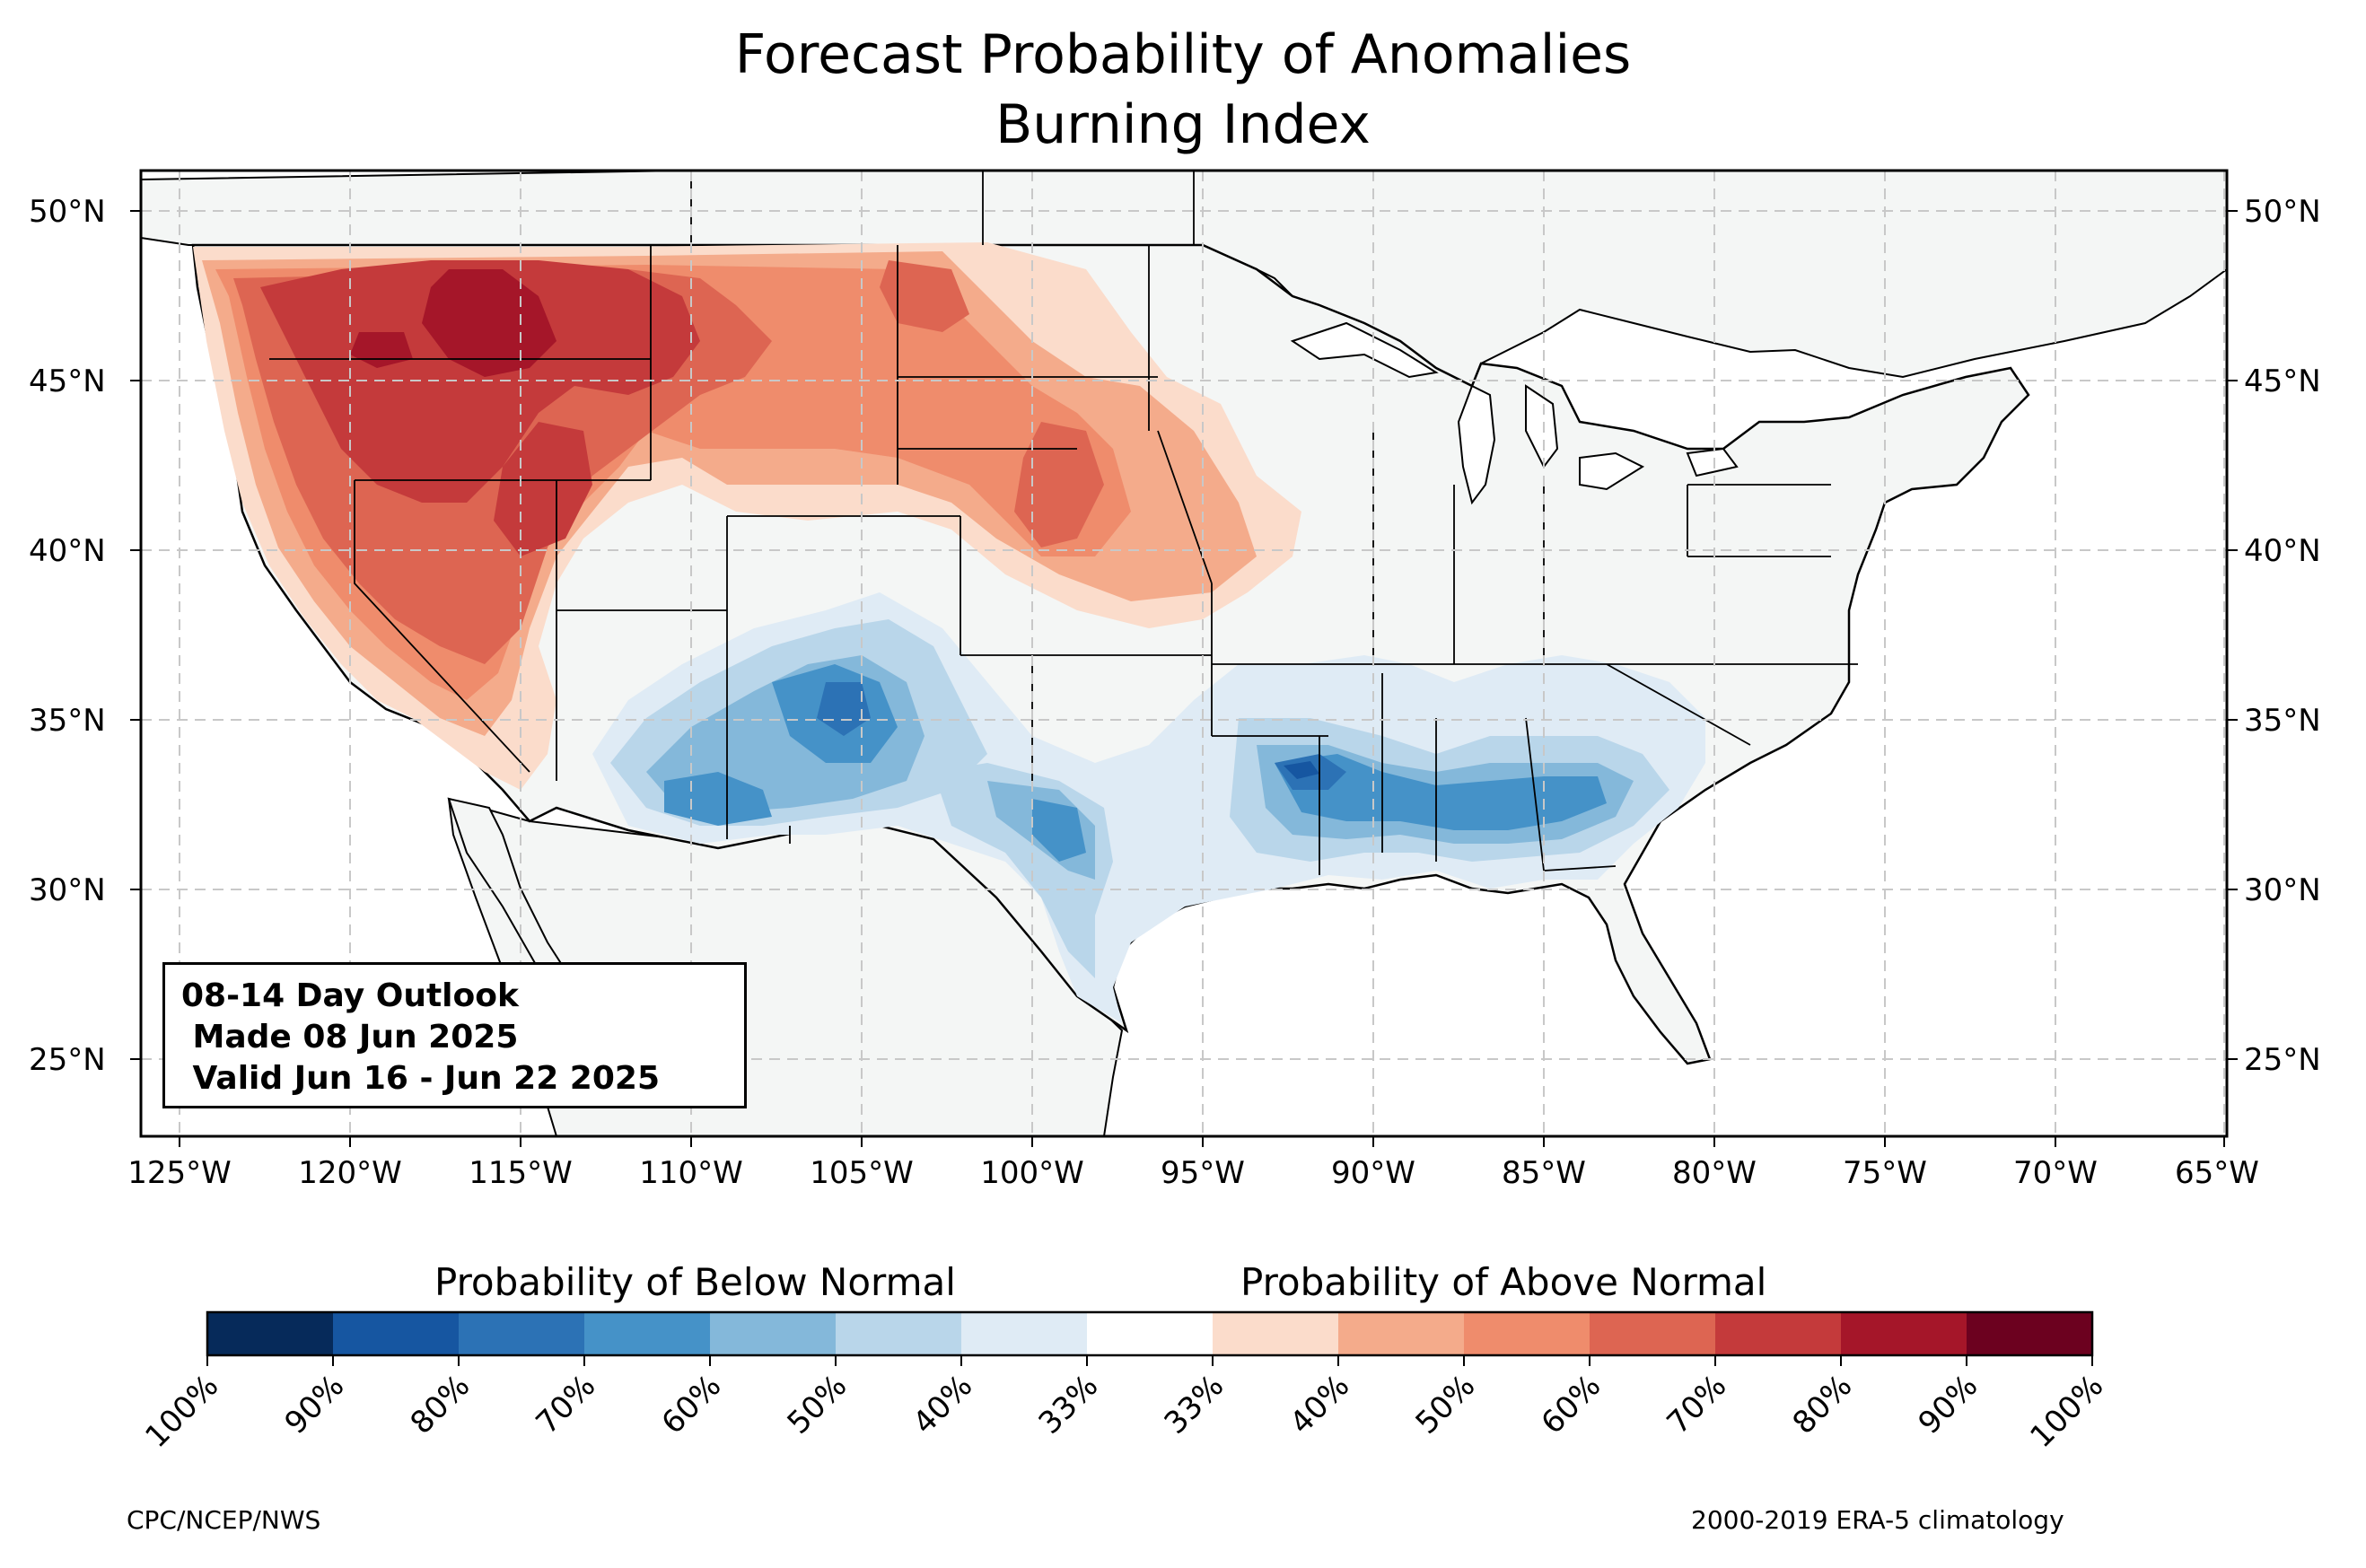 This screenshot has width=2366, height=1568. I want to click on canada-land, so click(1184, 279).